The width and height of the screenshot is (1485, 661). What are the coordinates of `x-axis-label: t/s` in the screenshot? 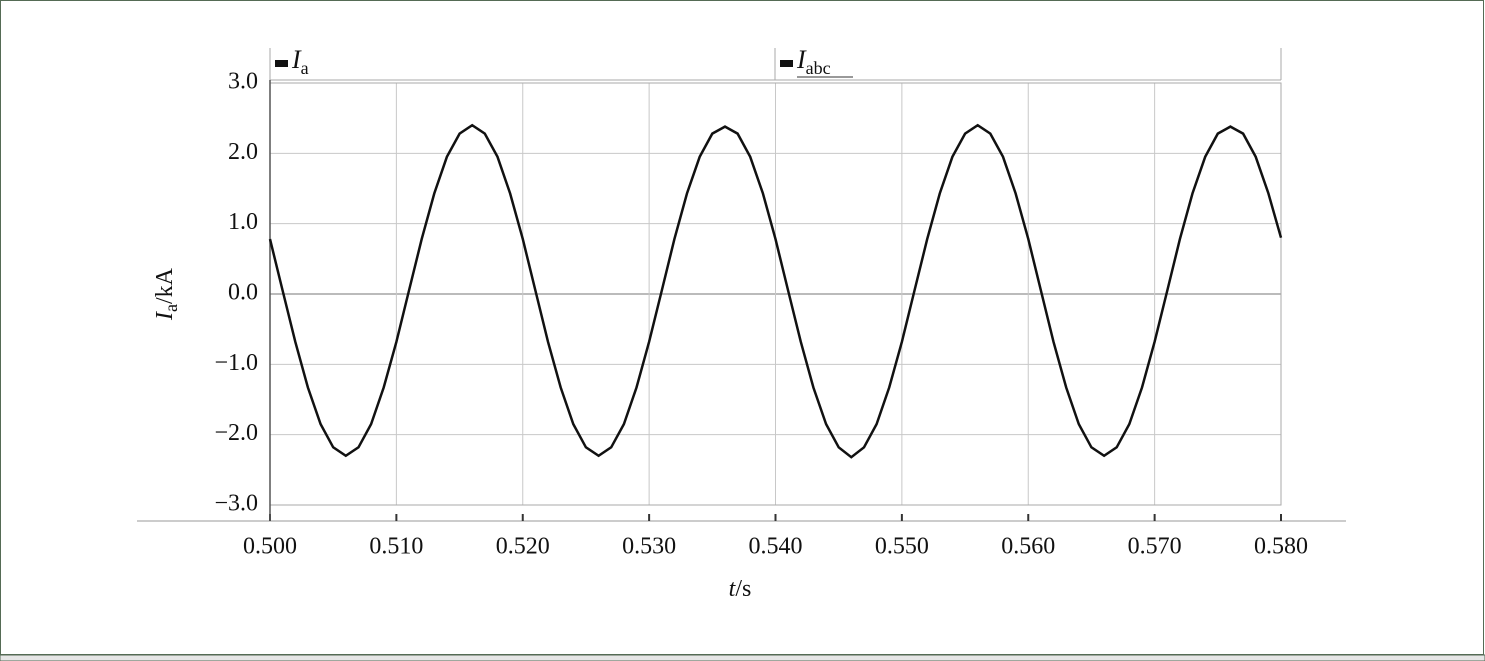 It's located at (740, 589).